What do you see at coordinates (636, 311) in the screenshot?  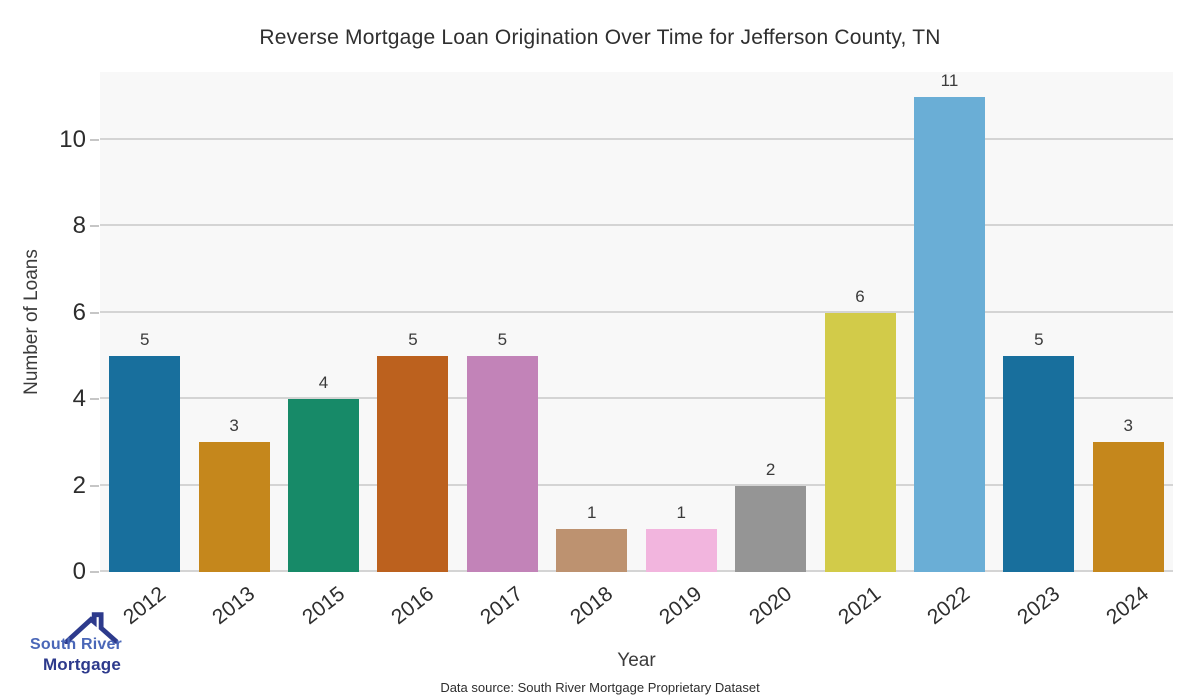 I see `gridline-y6` at bounding box center [636, 311].